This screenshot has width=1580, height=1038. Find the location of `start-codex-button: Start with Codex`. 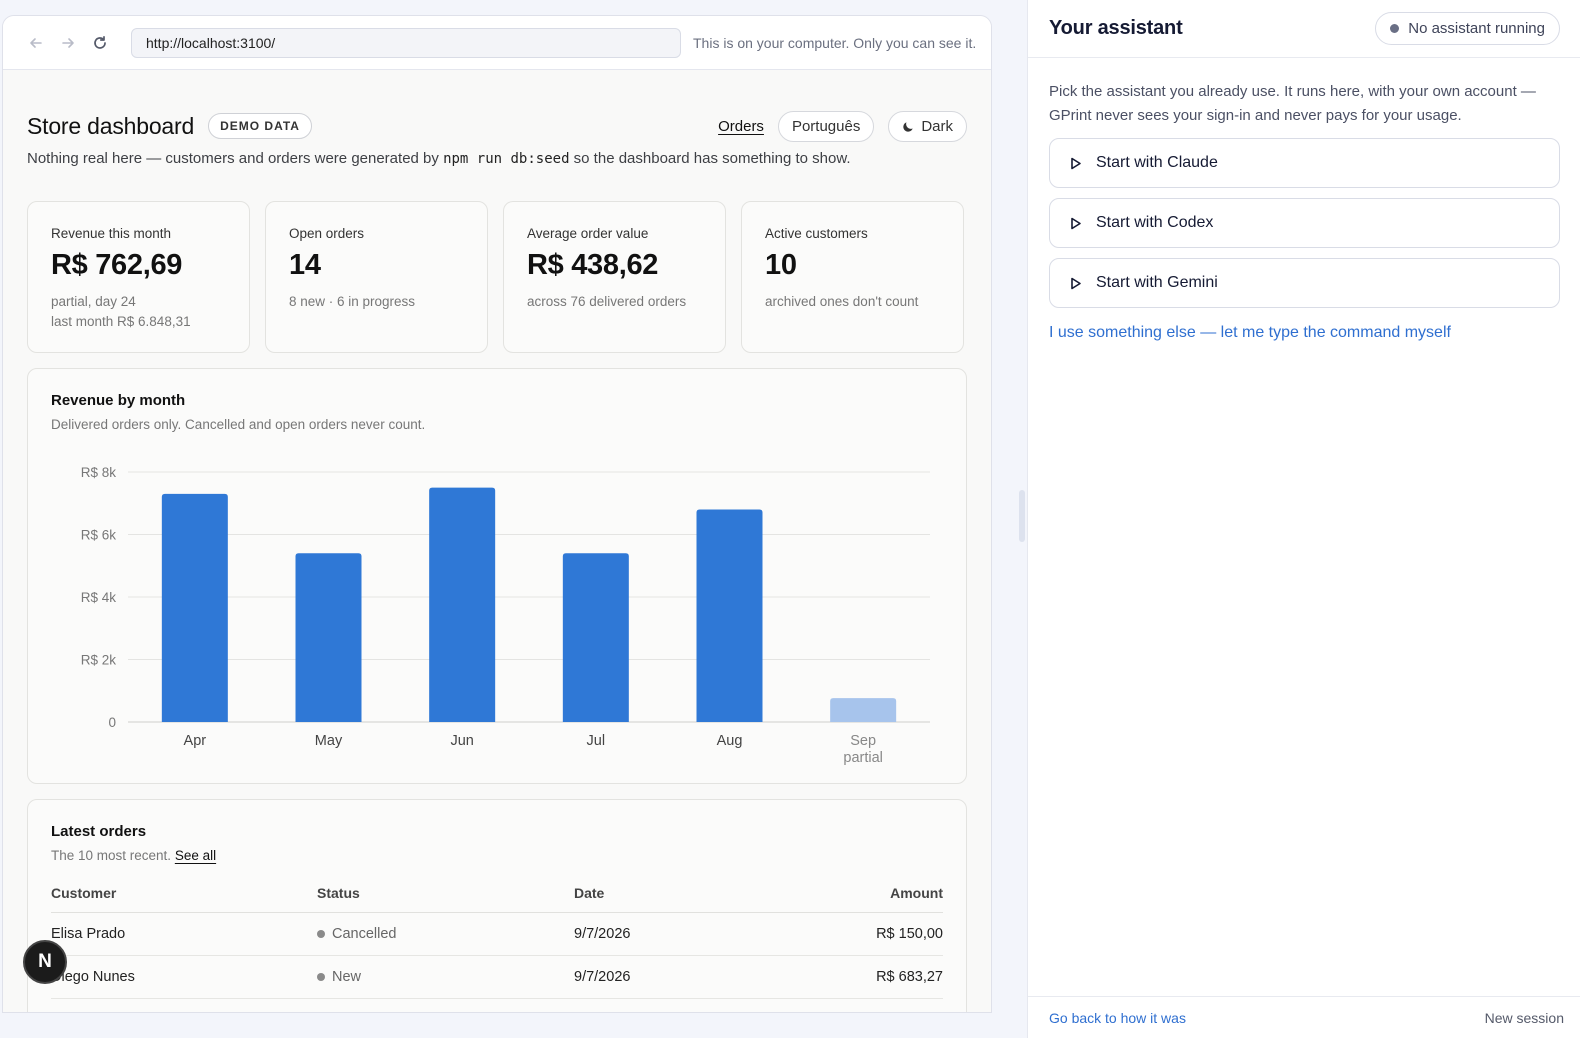

start-codex-button: Start with Codex is located at coordinates (1304, 223).